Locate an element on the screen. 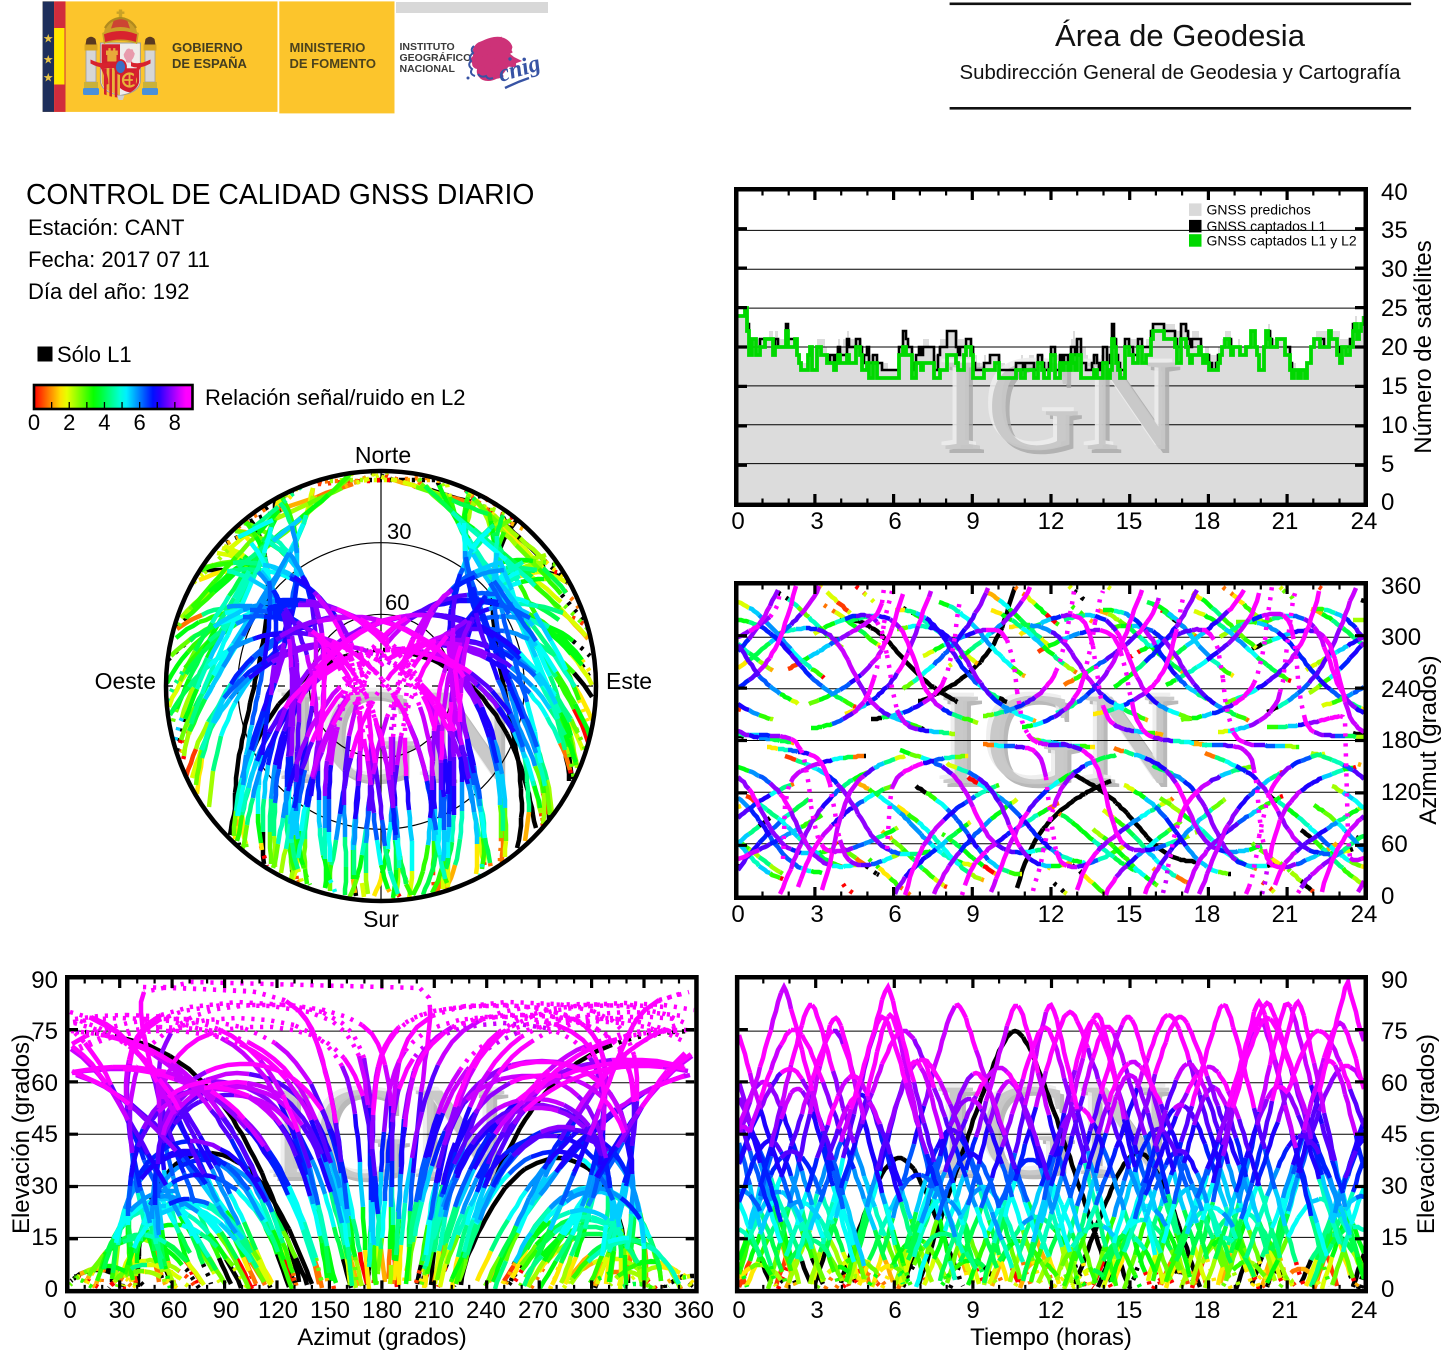  svg-text: 5 is located at coordinates (1387, 464).